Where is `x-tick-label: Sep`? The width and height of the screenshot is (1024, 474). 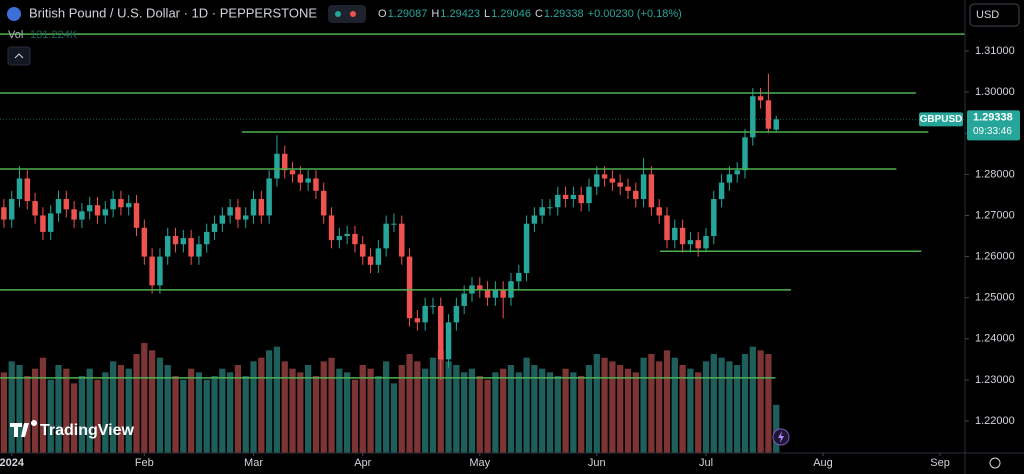
x-tick-label: Sep is located at coordinates (940, 463).